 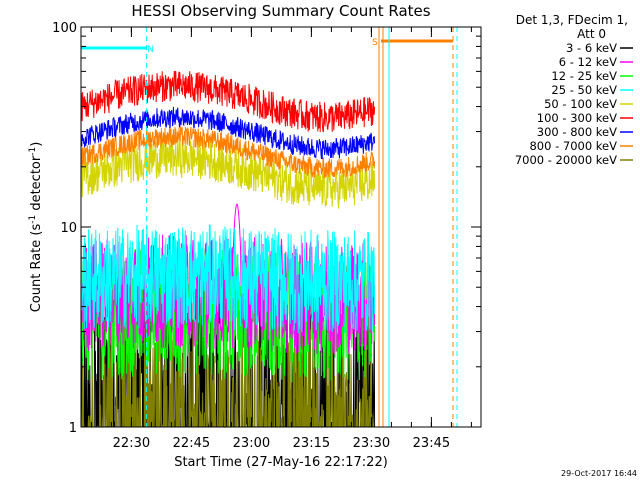 I want to click on y-tick-label: 10, so click(x=68, y=228).